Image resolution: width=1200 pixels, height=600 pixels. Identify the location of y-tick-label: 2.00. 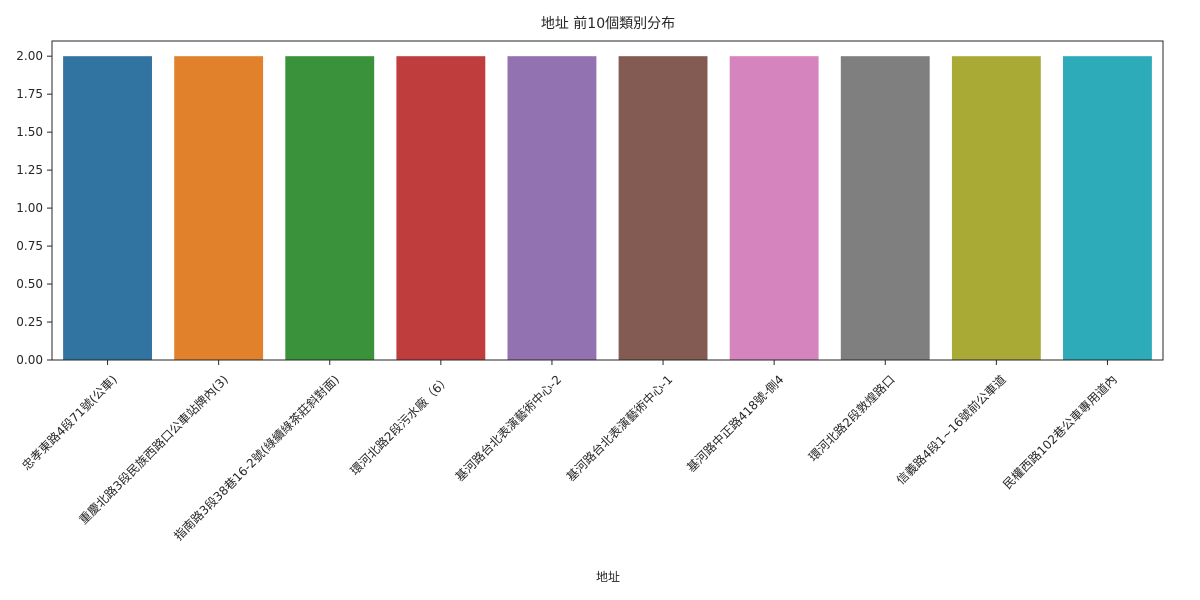
(29, 56).